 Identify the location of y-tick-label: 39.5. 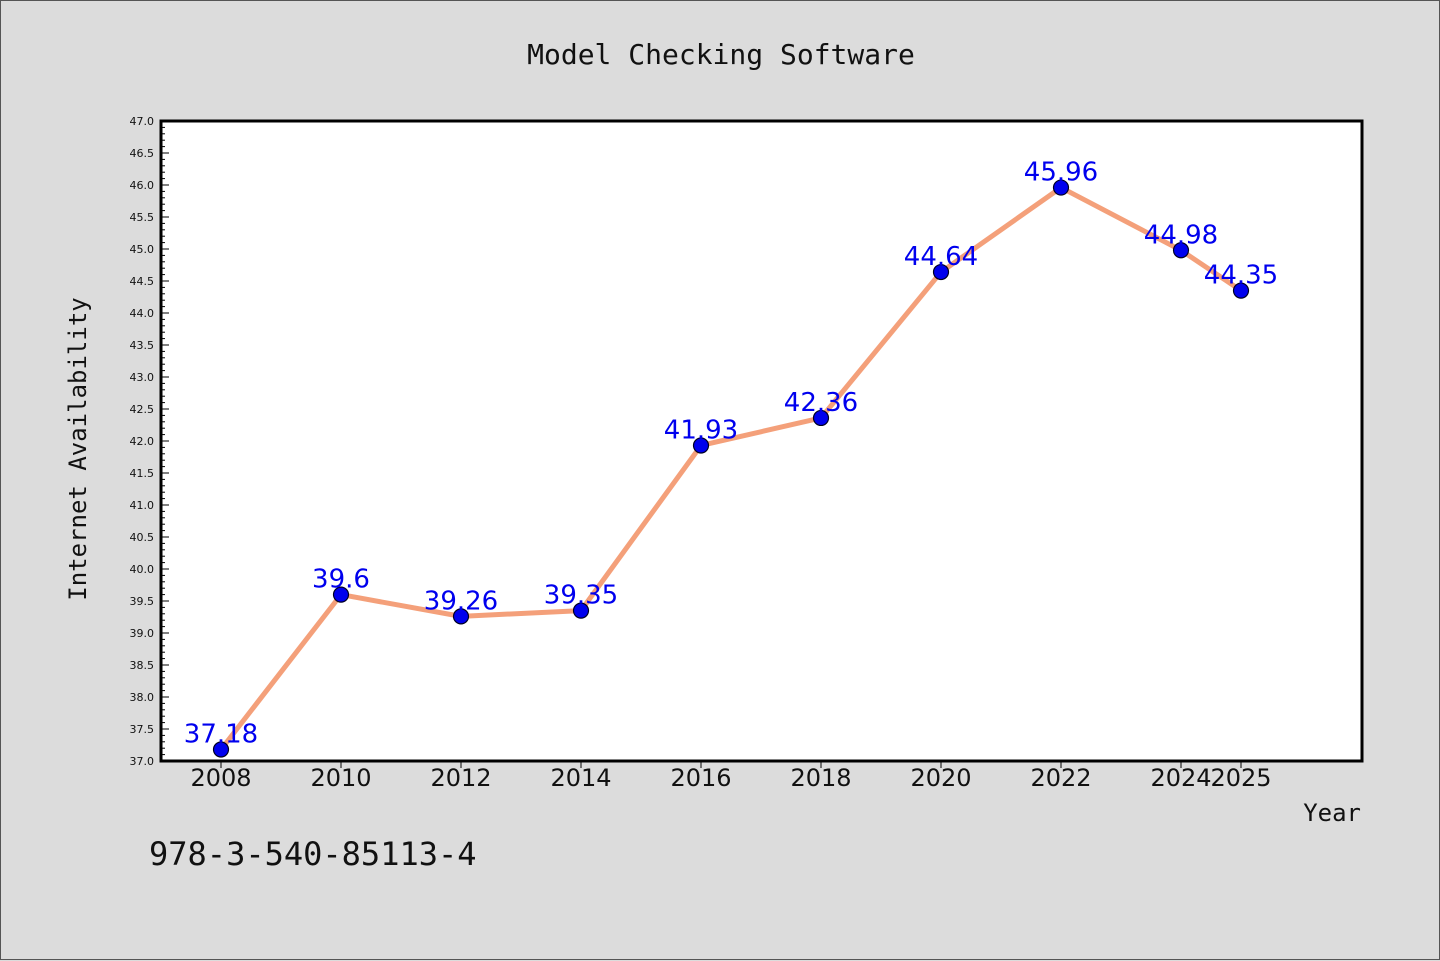
(142, 601).